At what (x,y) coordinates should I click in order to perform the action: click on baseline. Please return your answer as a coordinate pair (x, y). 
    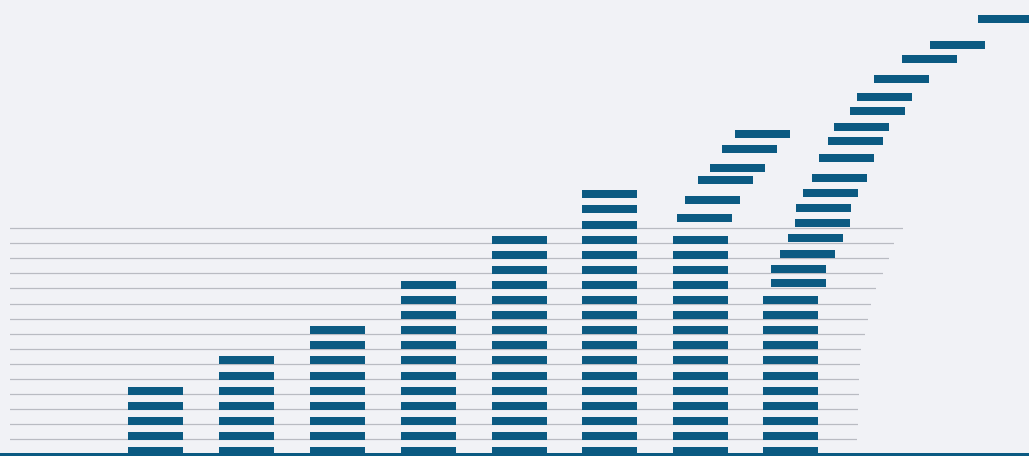
    Looking at the image, I should click on (514, 454).